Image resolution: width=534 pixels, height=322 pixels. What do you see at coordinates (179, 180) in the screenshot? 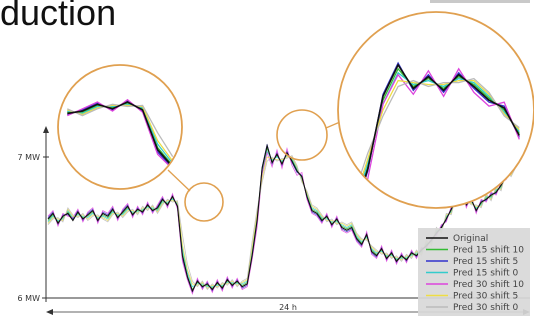
I see `connector-left` at bounding box center [179, 180].